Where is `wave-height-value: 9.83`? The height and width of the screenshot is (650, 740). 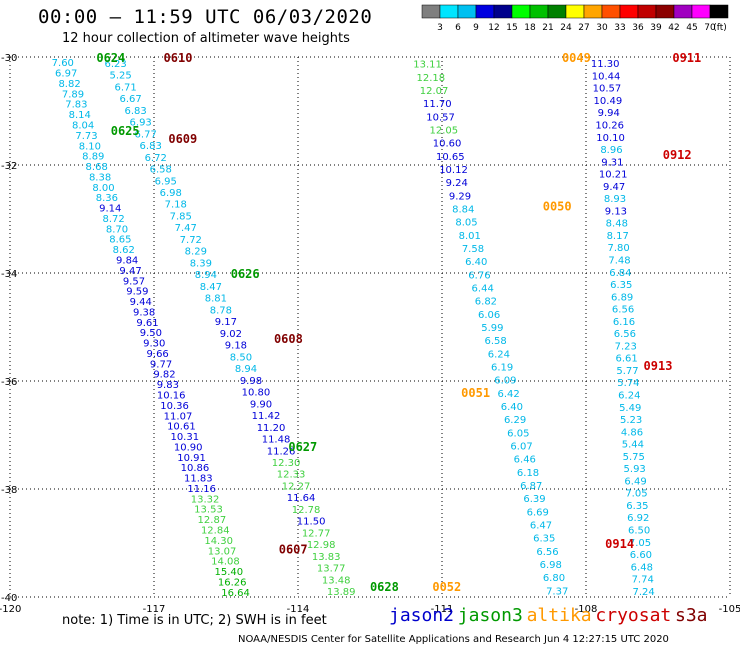
wave-height-value: 9.83 is located at coordinates (168, 385).